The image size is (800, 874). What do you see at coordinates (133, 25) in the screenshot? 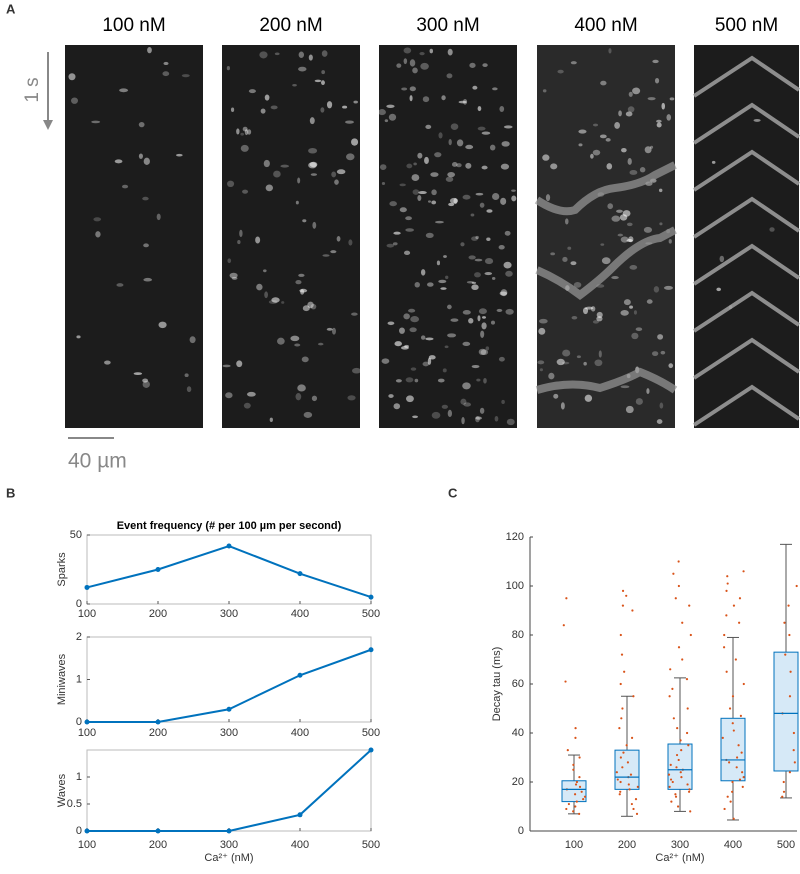
I see `image-label: 100 nM` at bounding box center [133, 25].